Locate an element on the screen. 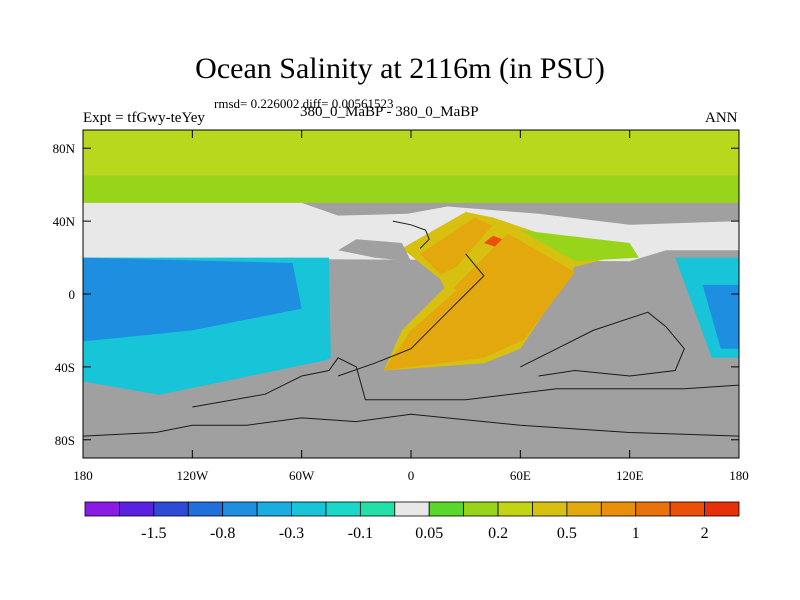  x-tick-label: 0 is located at coordinates (411, 475).